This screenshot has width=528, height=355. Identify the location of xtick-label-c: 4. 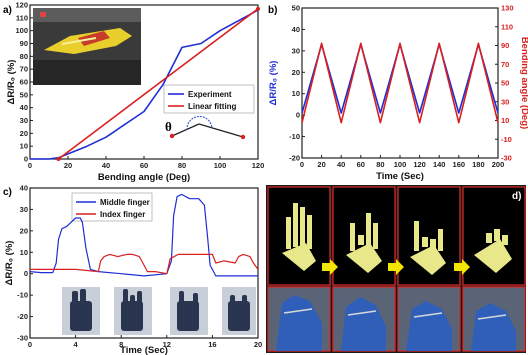
(76, 344).